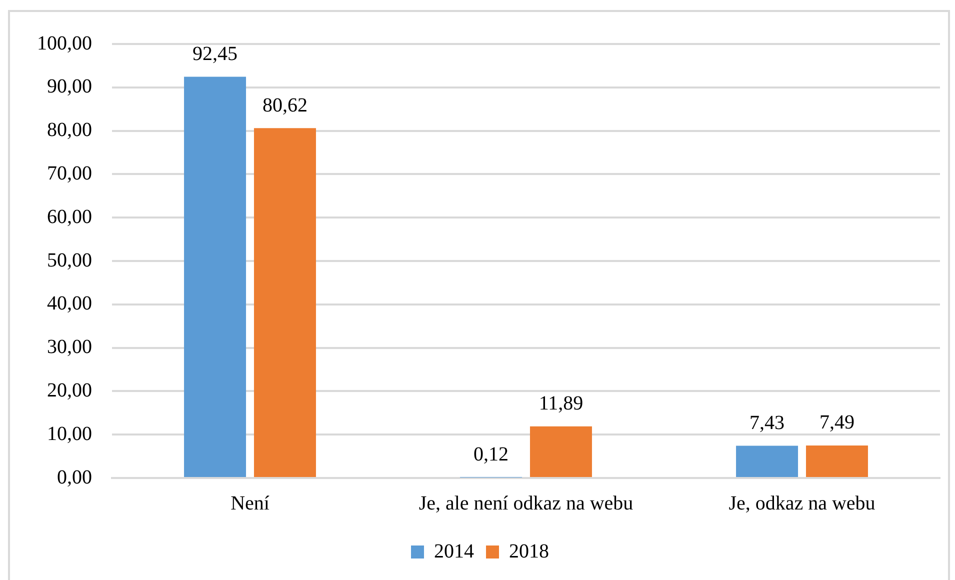 The image size is (955, 580). What do you see at coordinates (69, 130) in the screenshot?
I see `y-tick-label: 80,00` at bounding box center [69, 130].